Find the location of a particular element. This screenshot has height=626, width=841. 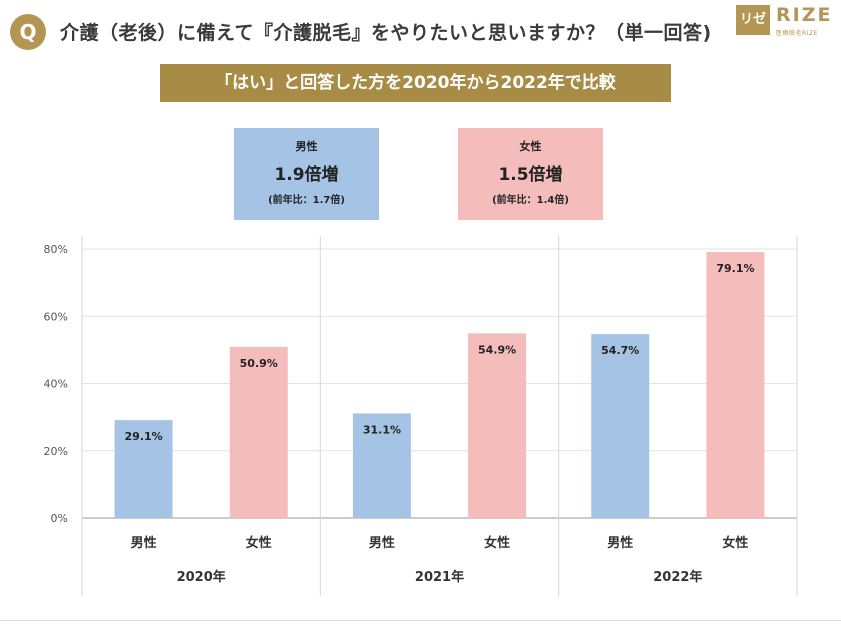

comparison-banner: 「はい」と回答した方を2020年から2022年で比較 is located at coordinates (415, 83).